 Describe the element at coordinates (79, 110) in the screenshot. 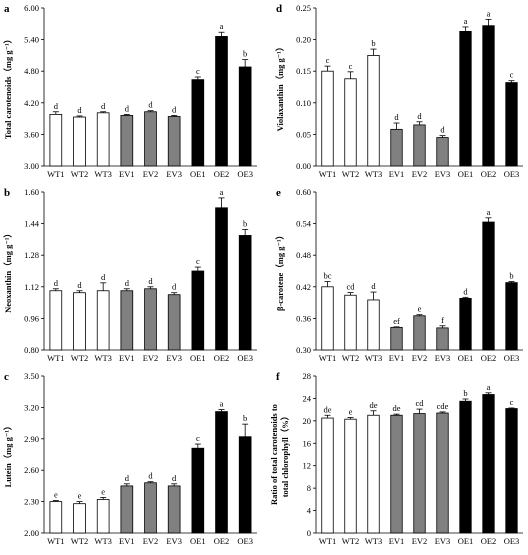

I see `sig-letter-a-WT2: d` at that location.